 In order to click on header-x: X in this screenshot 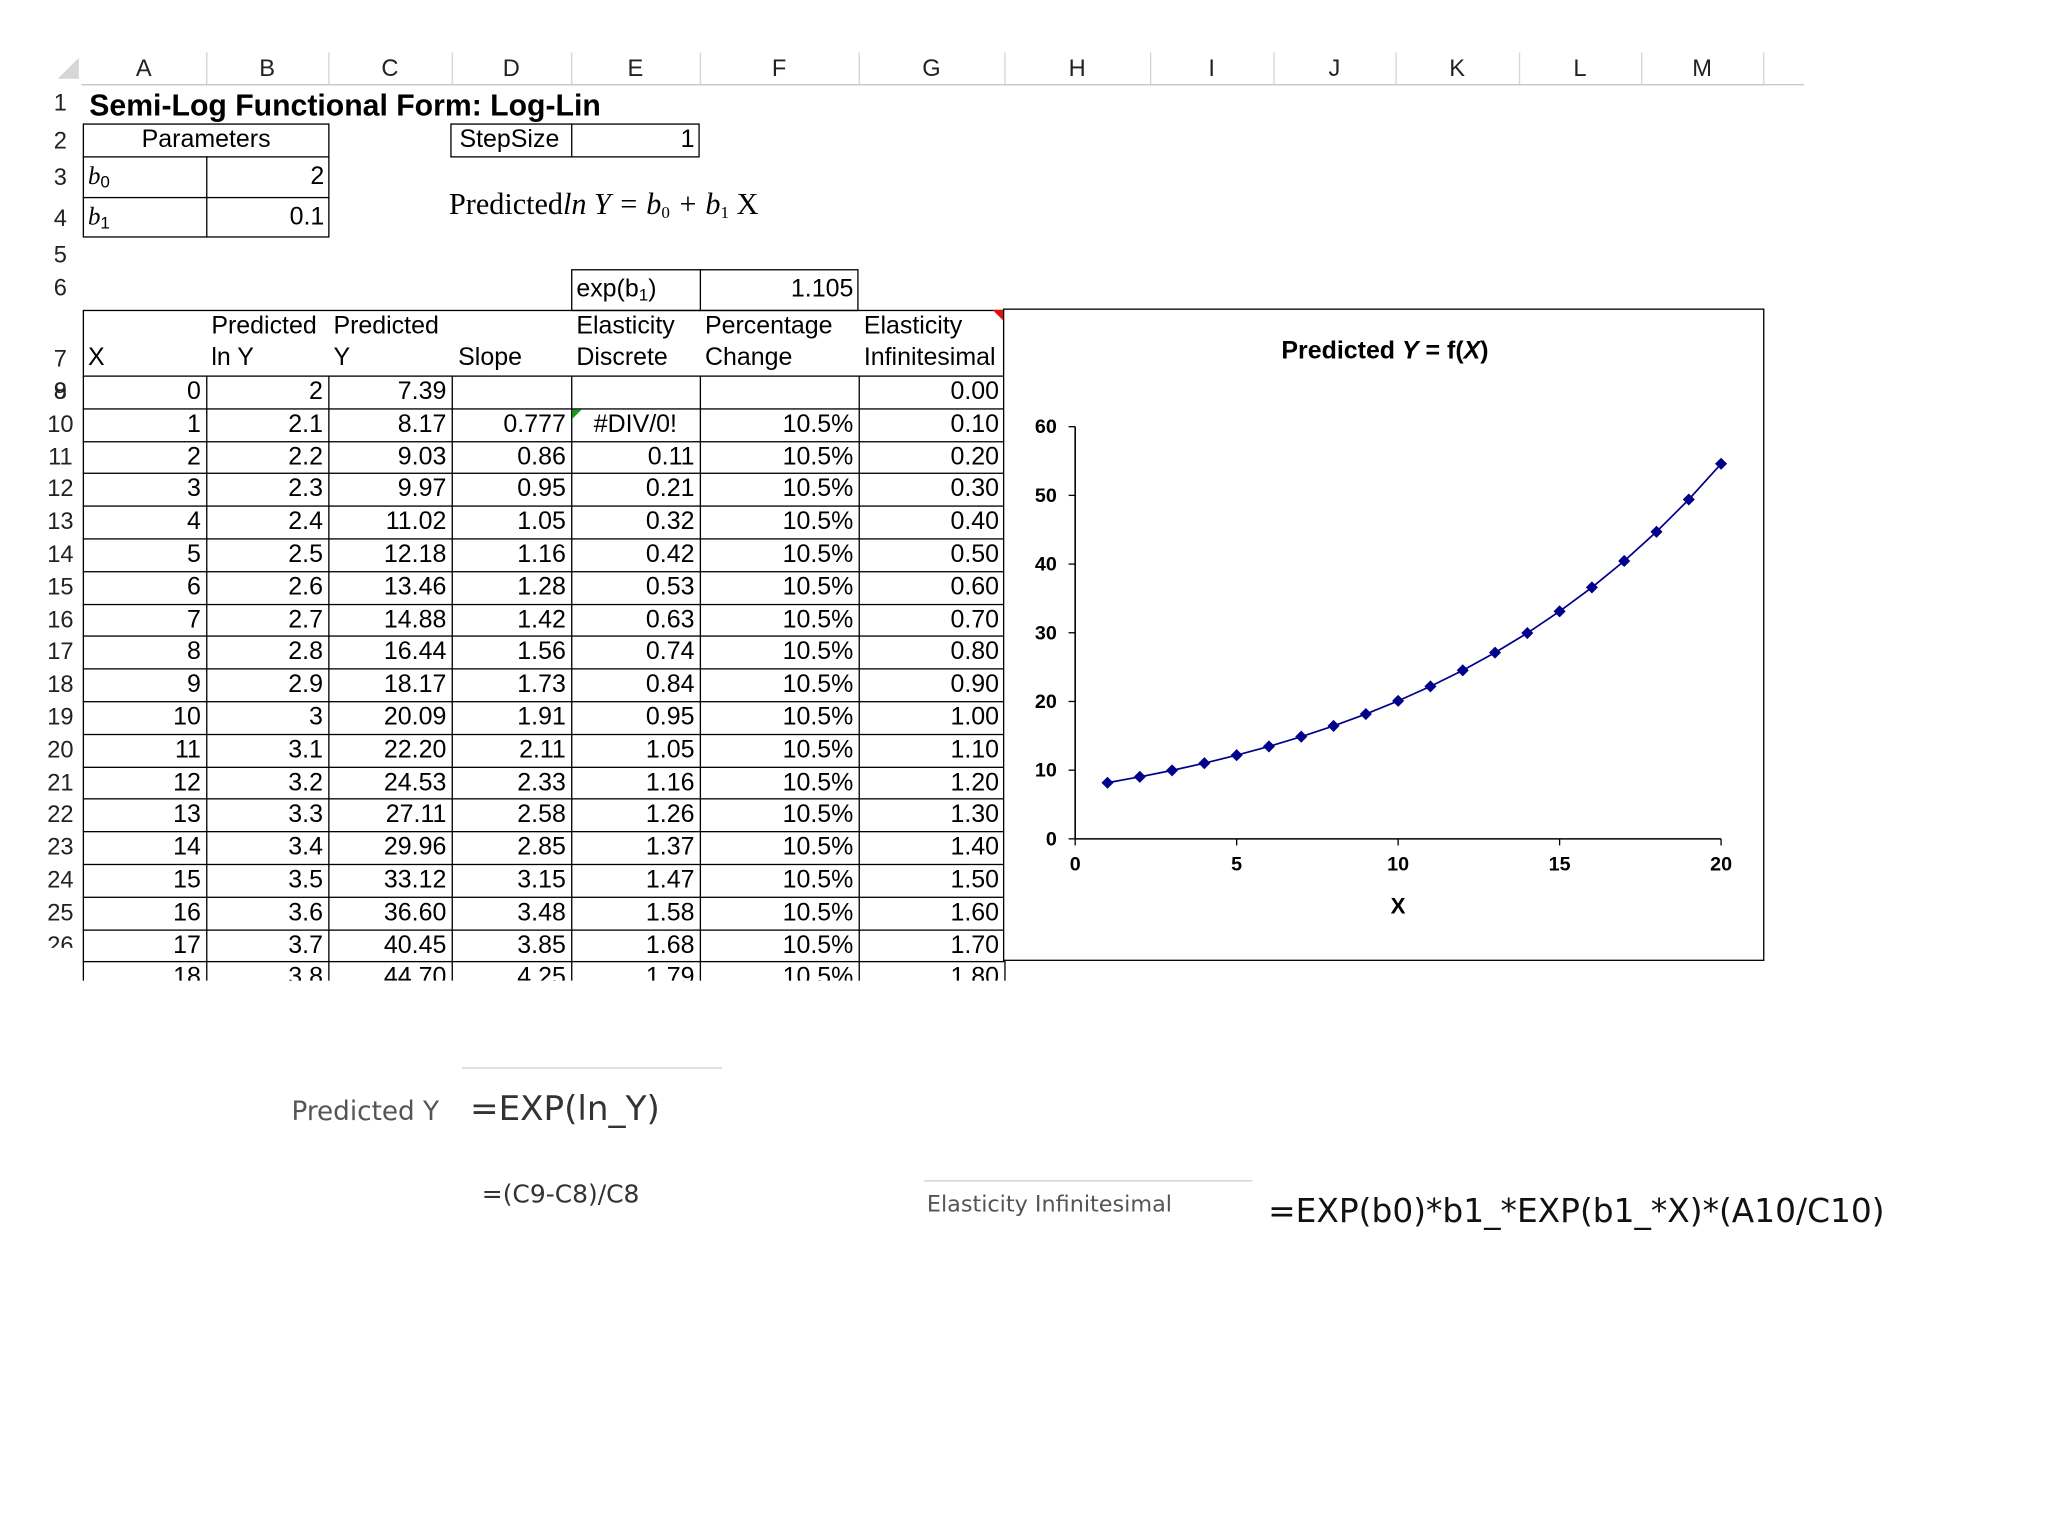, I will do `click(96, 357)`.